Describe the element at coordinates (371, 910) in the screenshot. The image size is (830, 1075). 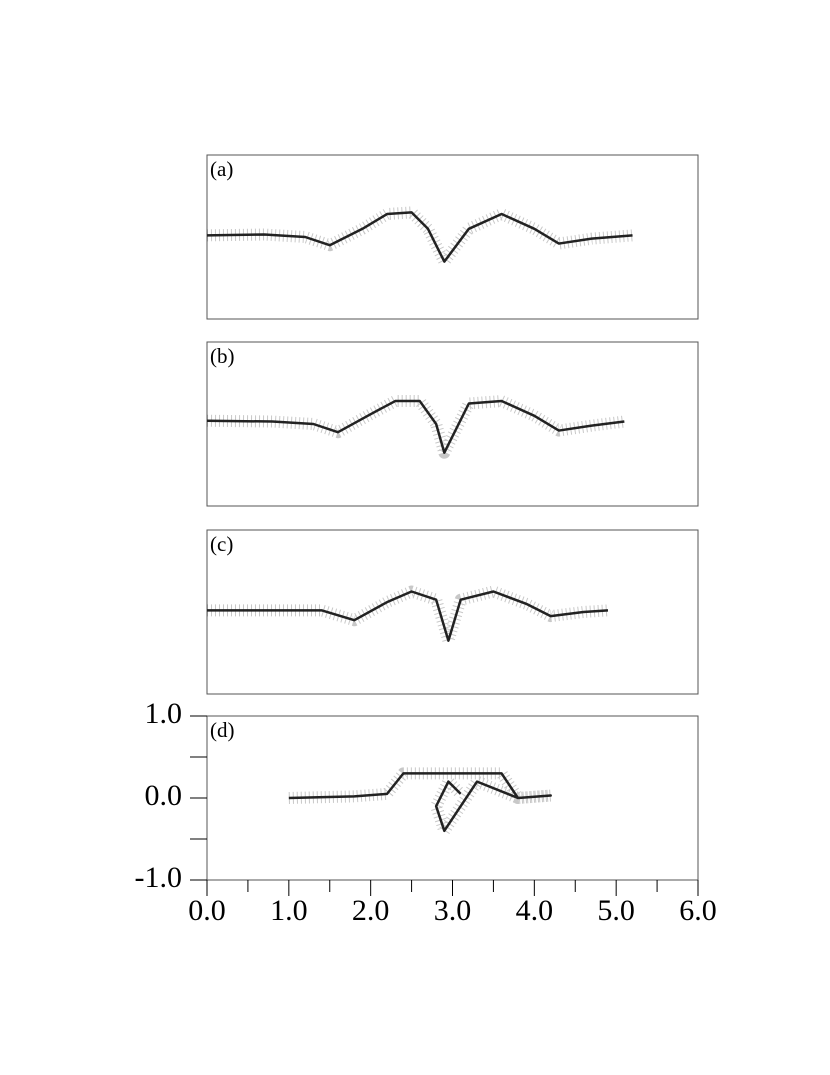
I see `x-tick-label: 2.0` at that location.